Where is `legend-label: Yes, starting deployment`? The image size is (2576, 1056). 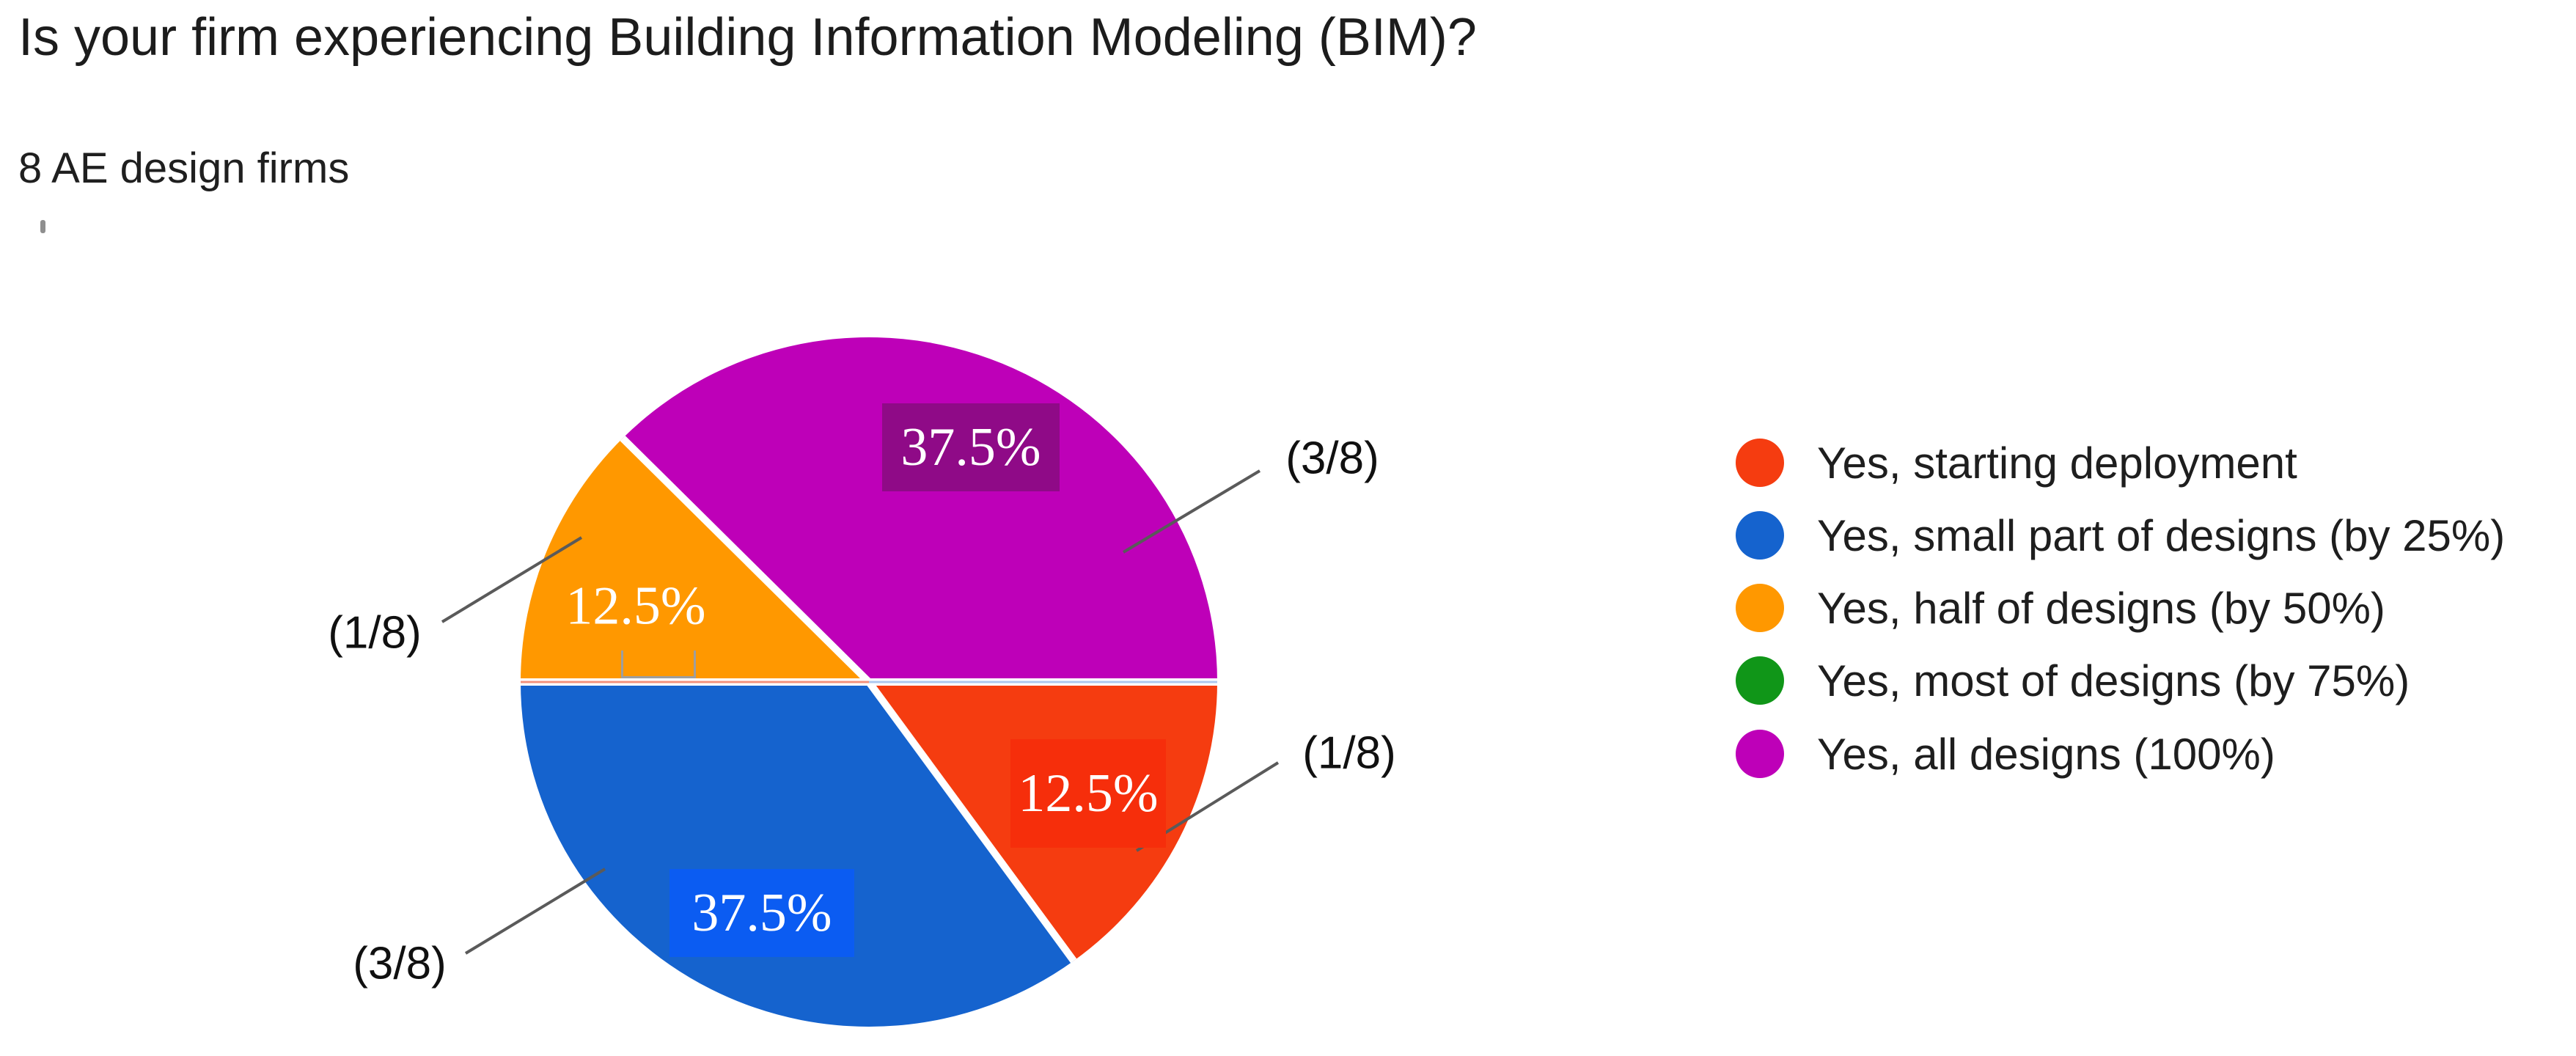
legend-label: Yes, starting deployment is located at coordinates (2057, 463).